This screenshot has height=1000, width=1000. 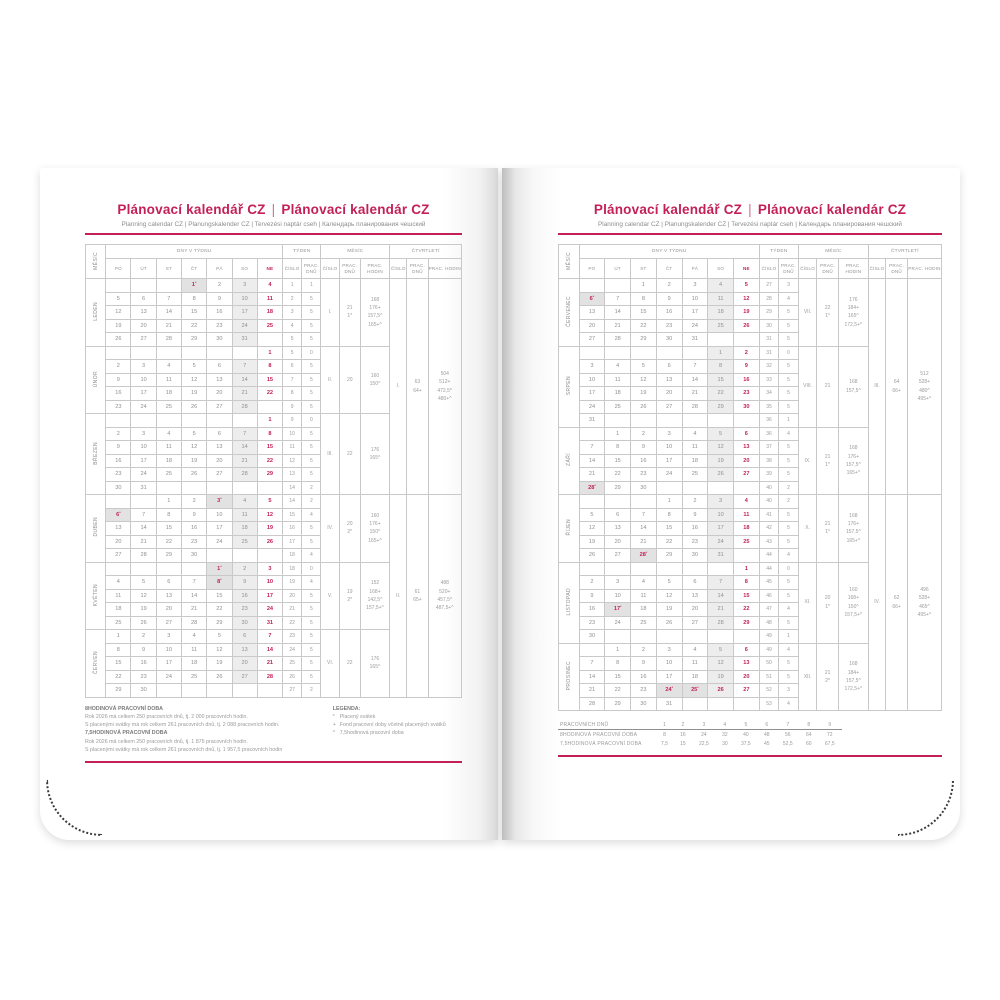 What do you see at coordinates (720, 406) in the screenshot?
I see `day-cell: 29` at bounding box center [720, 406].